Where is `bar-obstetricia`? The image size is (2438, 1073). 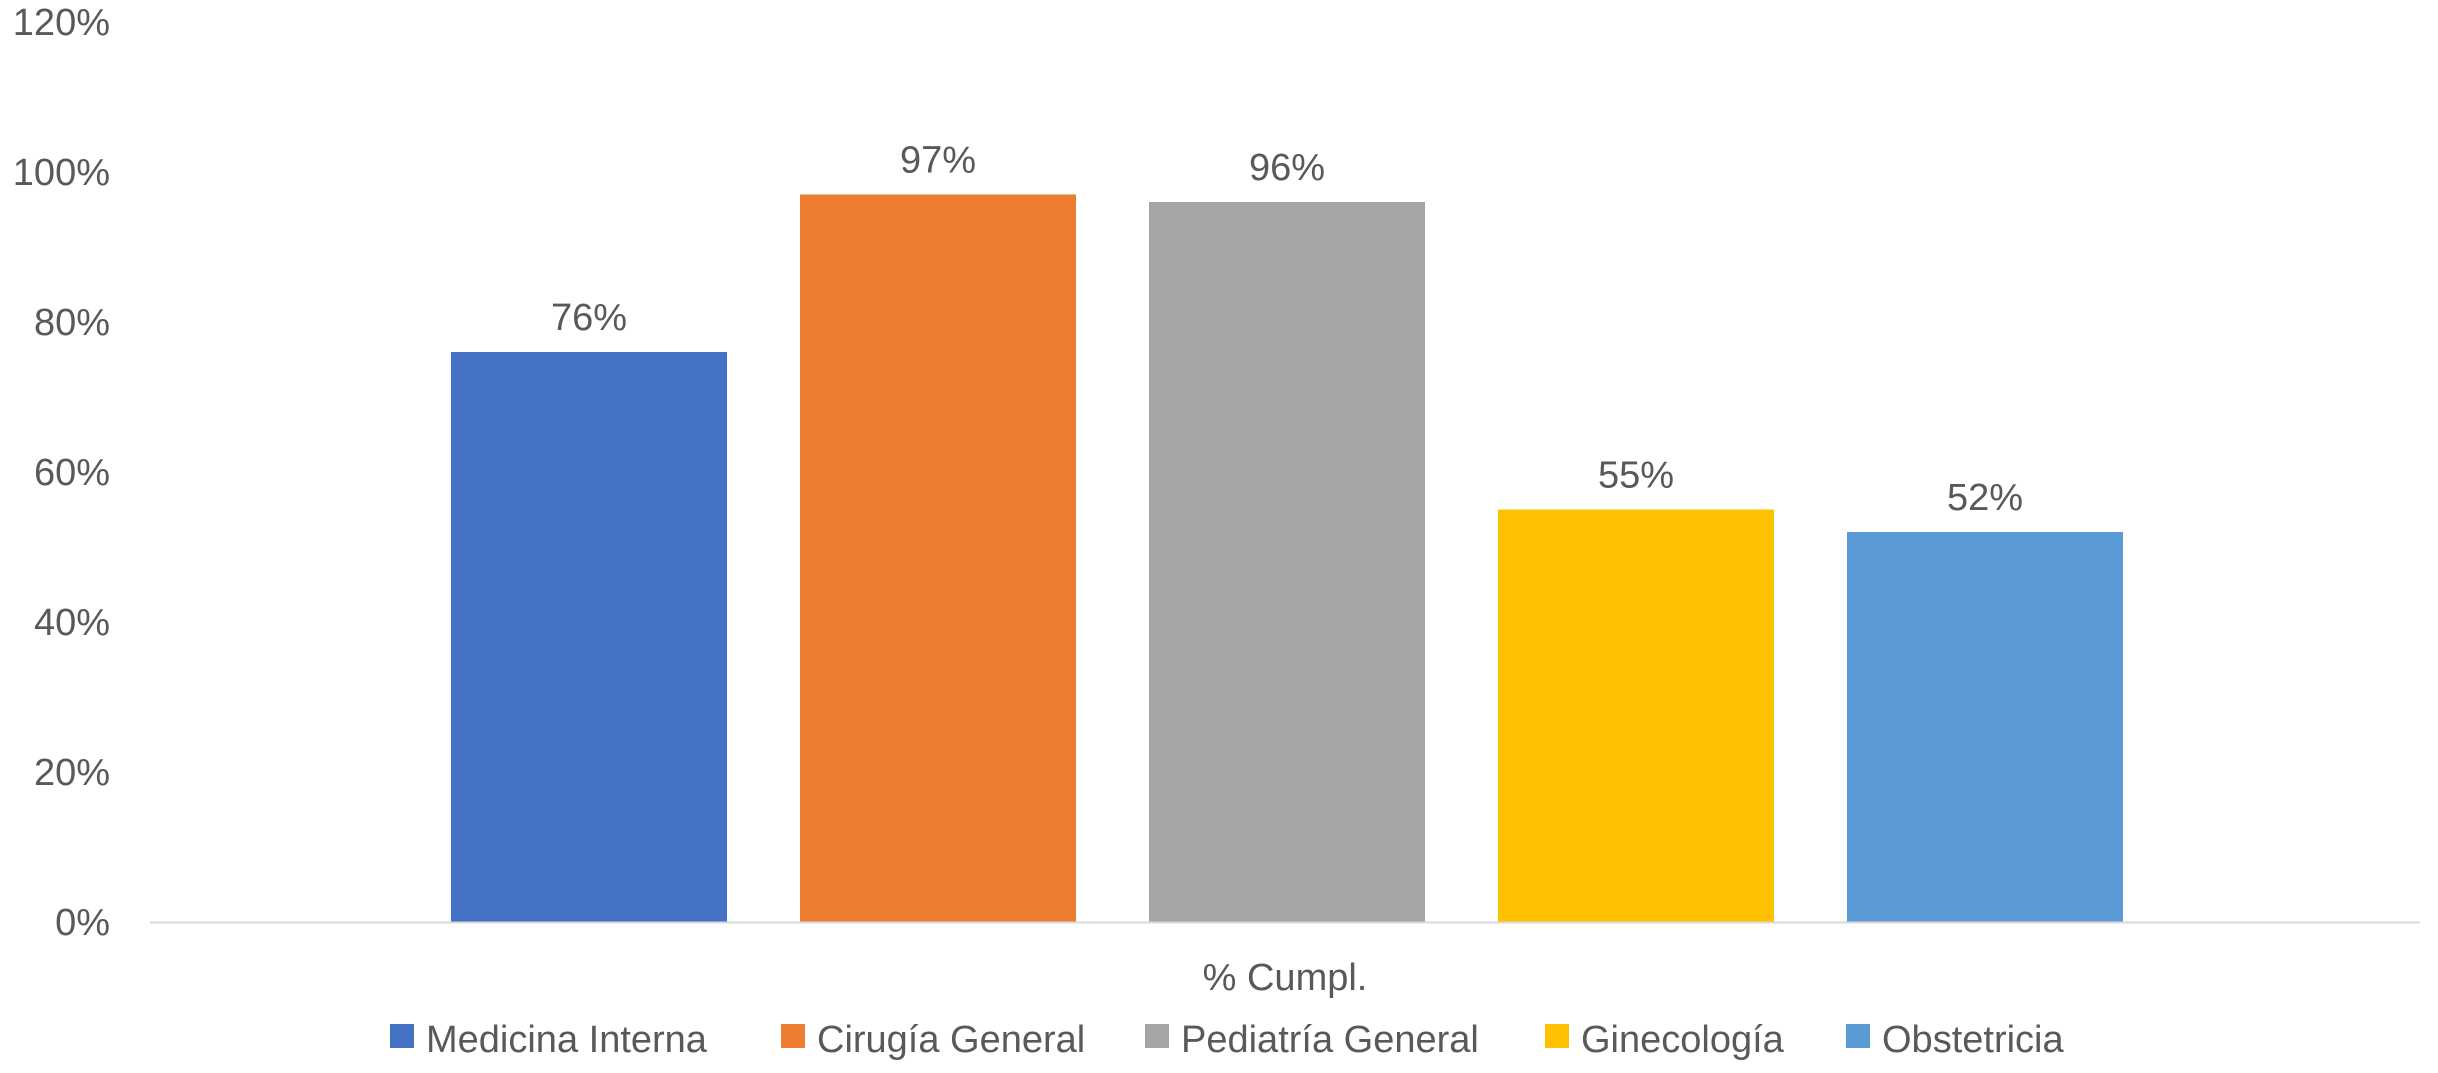 bar-obstetricia is located at coordinates (1985, 727).